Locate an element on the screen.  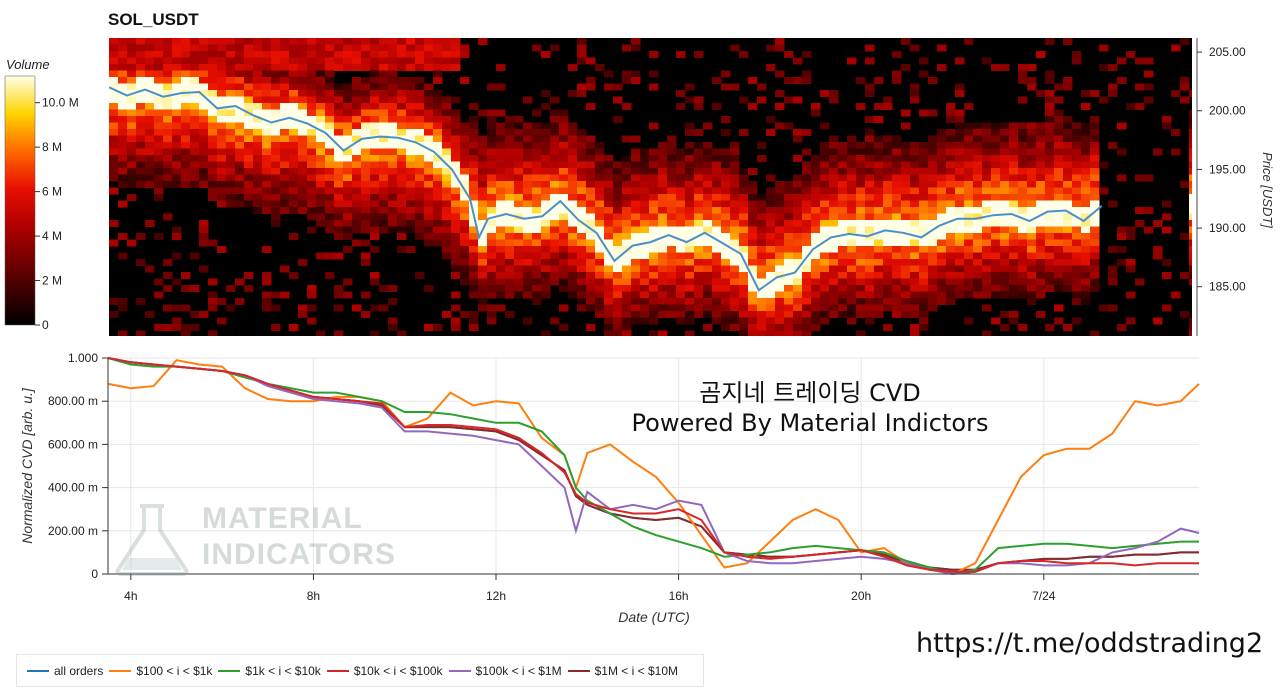
legend-item: $100k < i < $1M is located at coordinates (505, 671).